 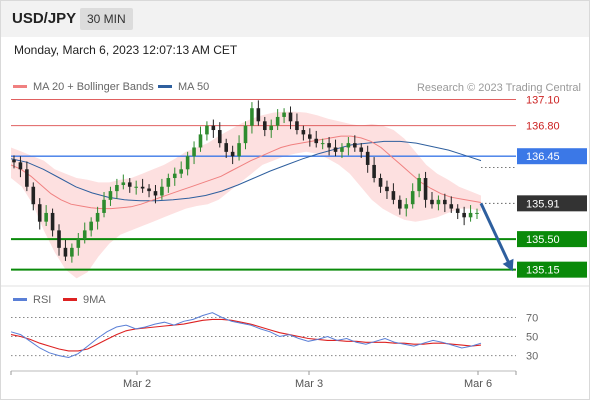 What do you see at coordinates (295, 19) in the screenshot?
I see `header-bar: USD/JPY 30 MIN` at bounding box center [295, 19].